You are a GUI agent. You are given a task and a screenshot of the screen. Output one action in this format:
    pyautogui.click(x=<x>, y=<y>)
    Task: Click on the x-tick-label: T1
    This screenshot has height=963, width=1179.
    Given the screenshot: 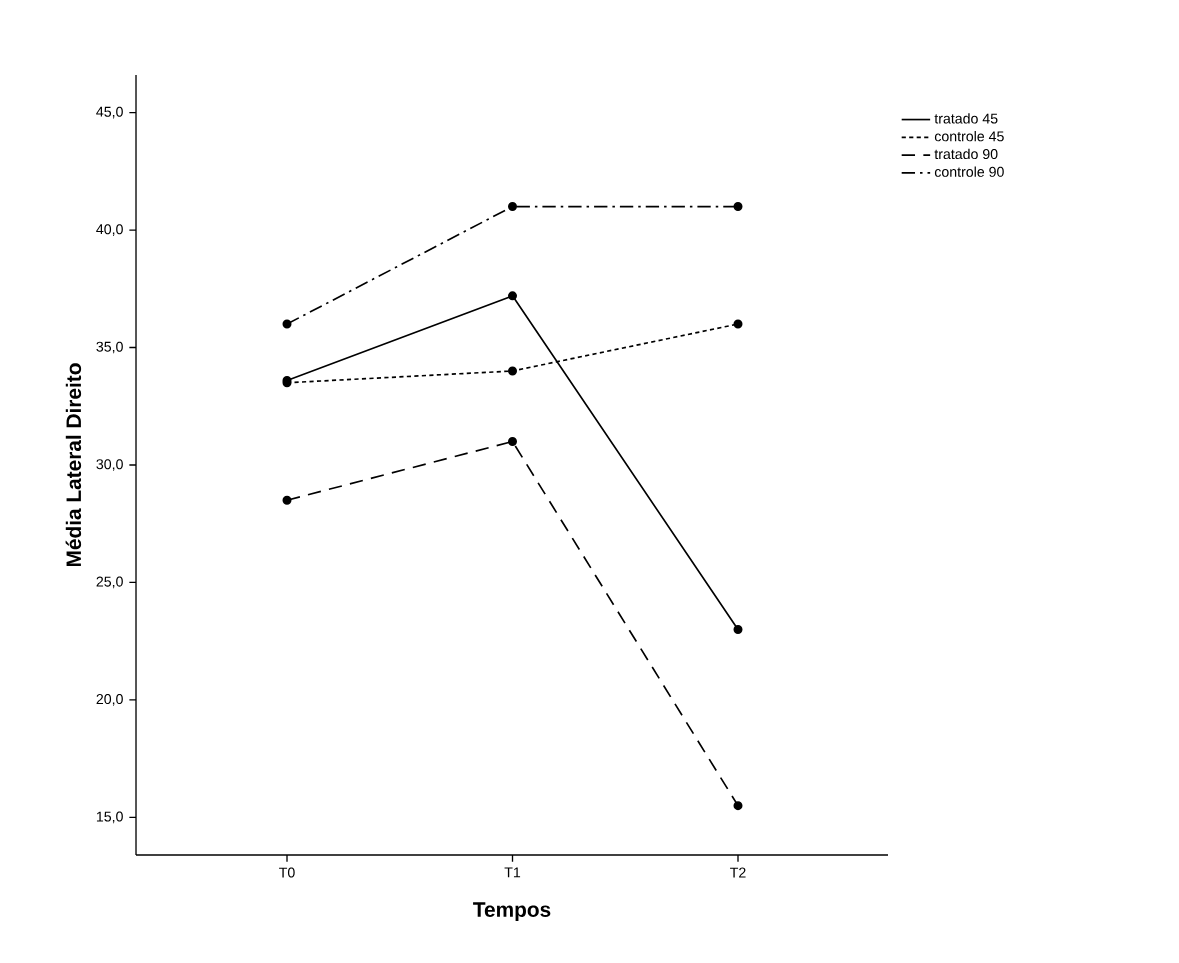 What is the action you would take?
    pyautogui.click(x=512, y=872)
    